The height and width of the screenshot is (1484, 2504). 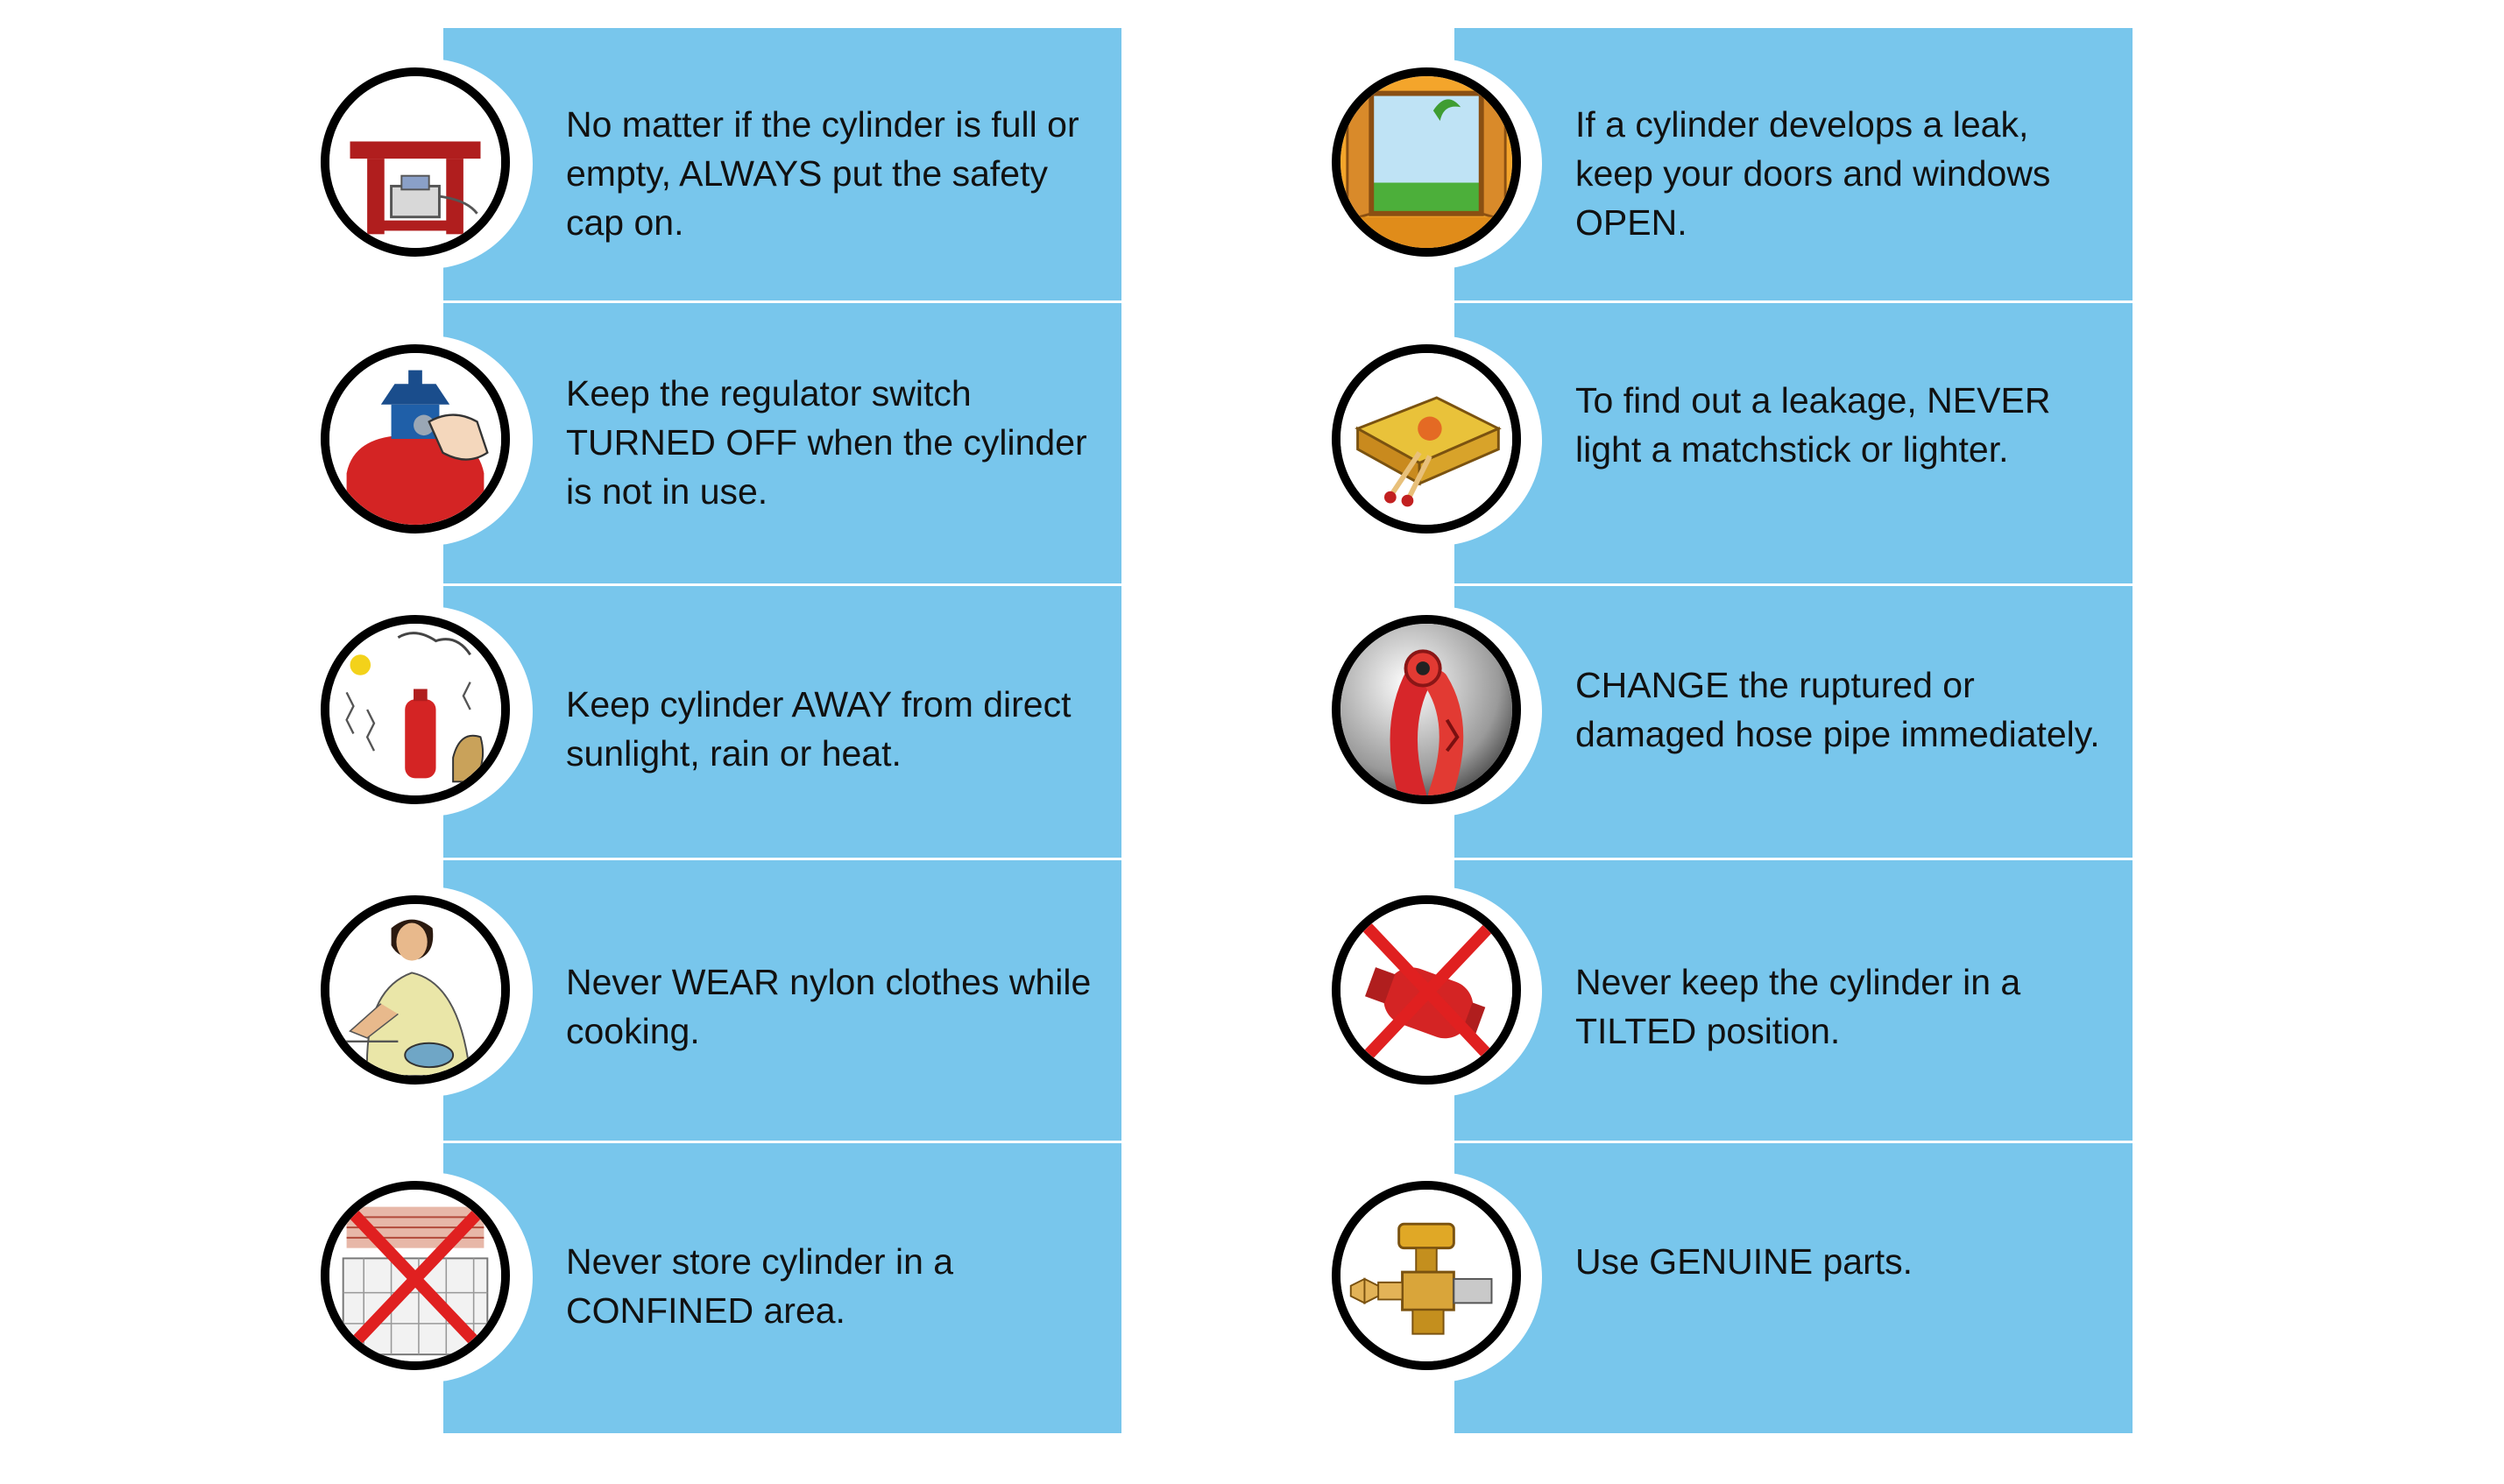 I want to click on tip-text: Never WEAR nylon clothes while cooking., so click(x=829, y=1006).